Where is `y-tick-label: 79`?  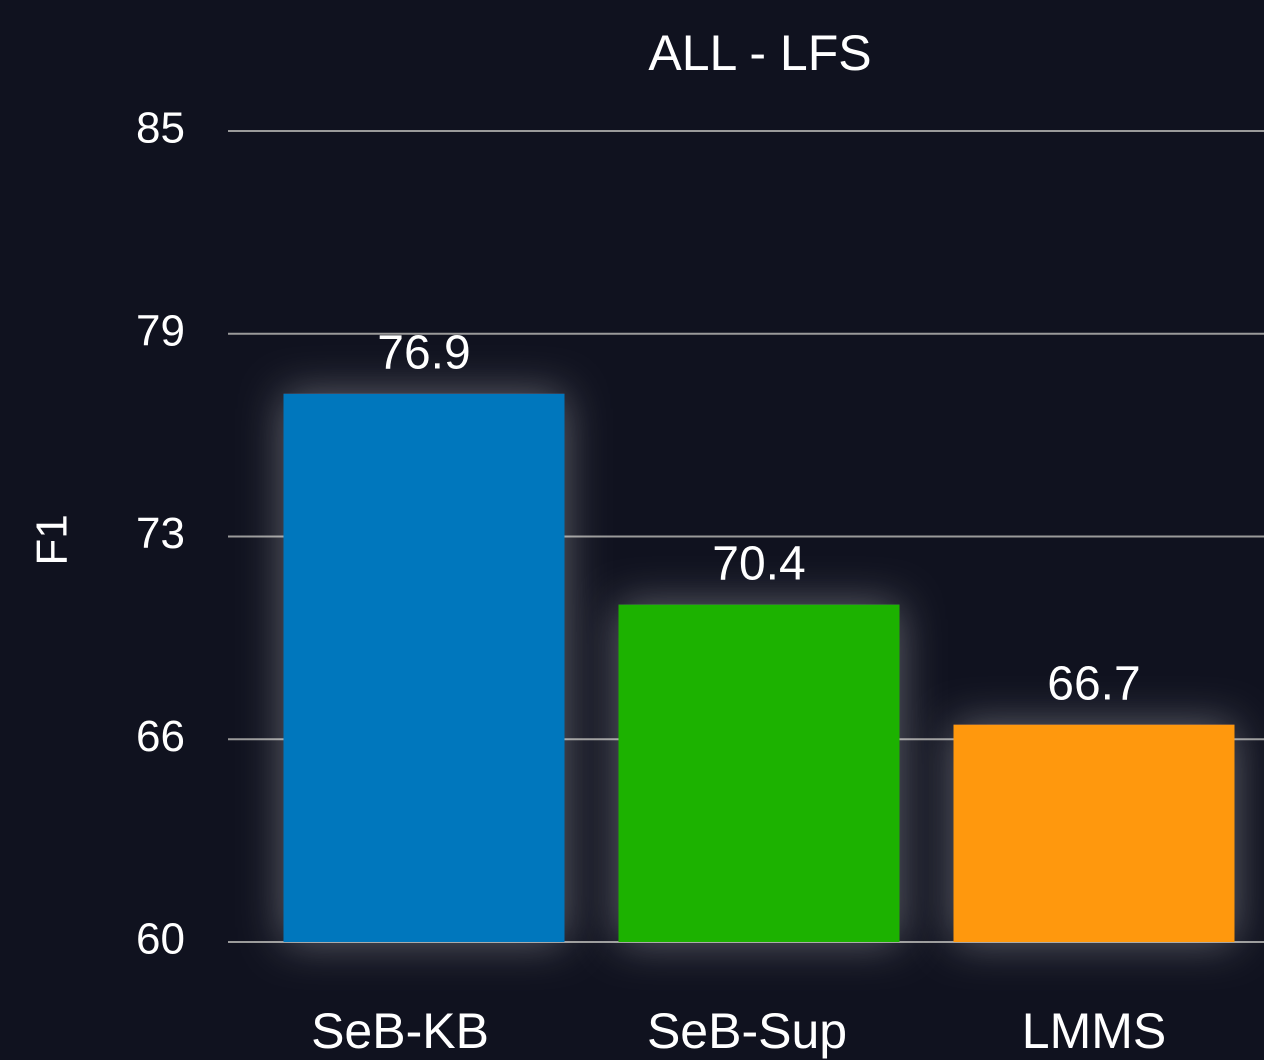
y-tick-label: 79 is located at coordinates (160, 330).